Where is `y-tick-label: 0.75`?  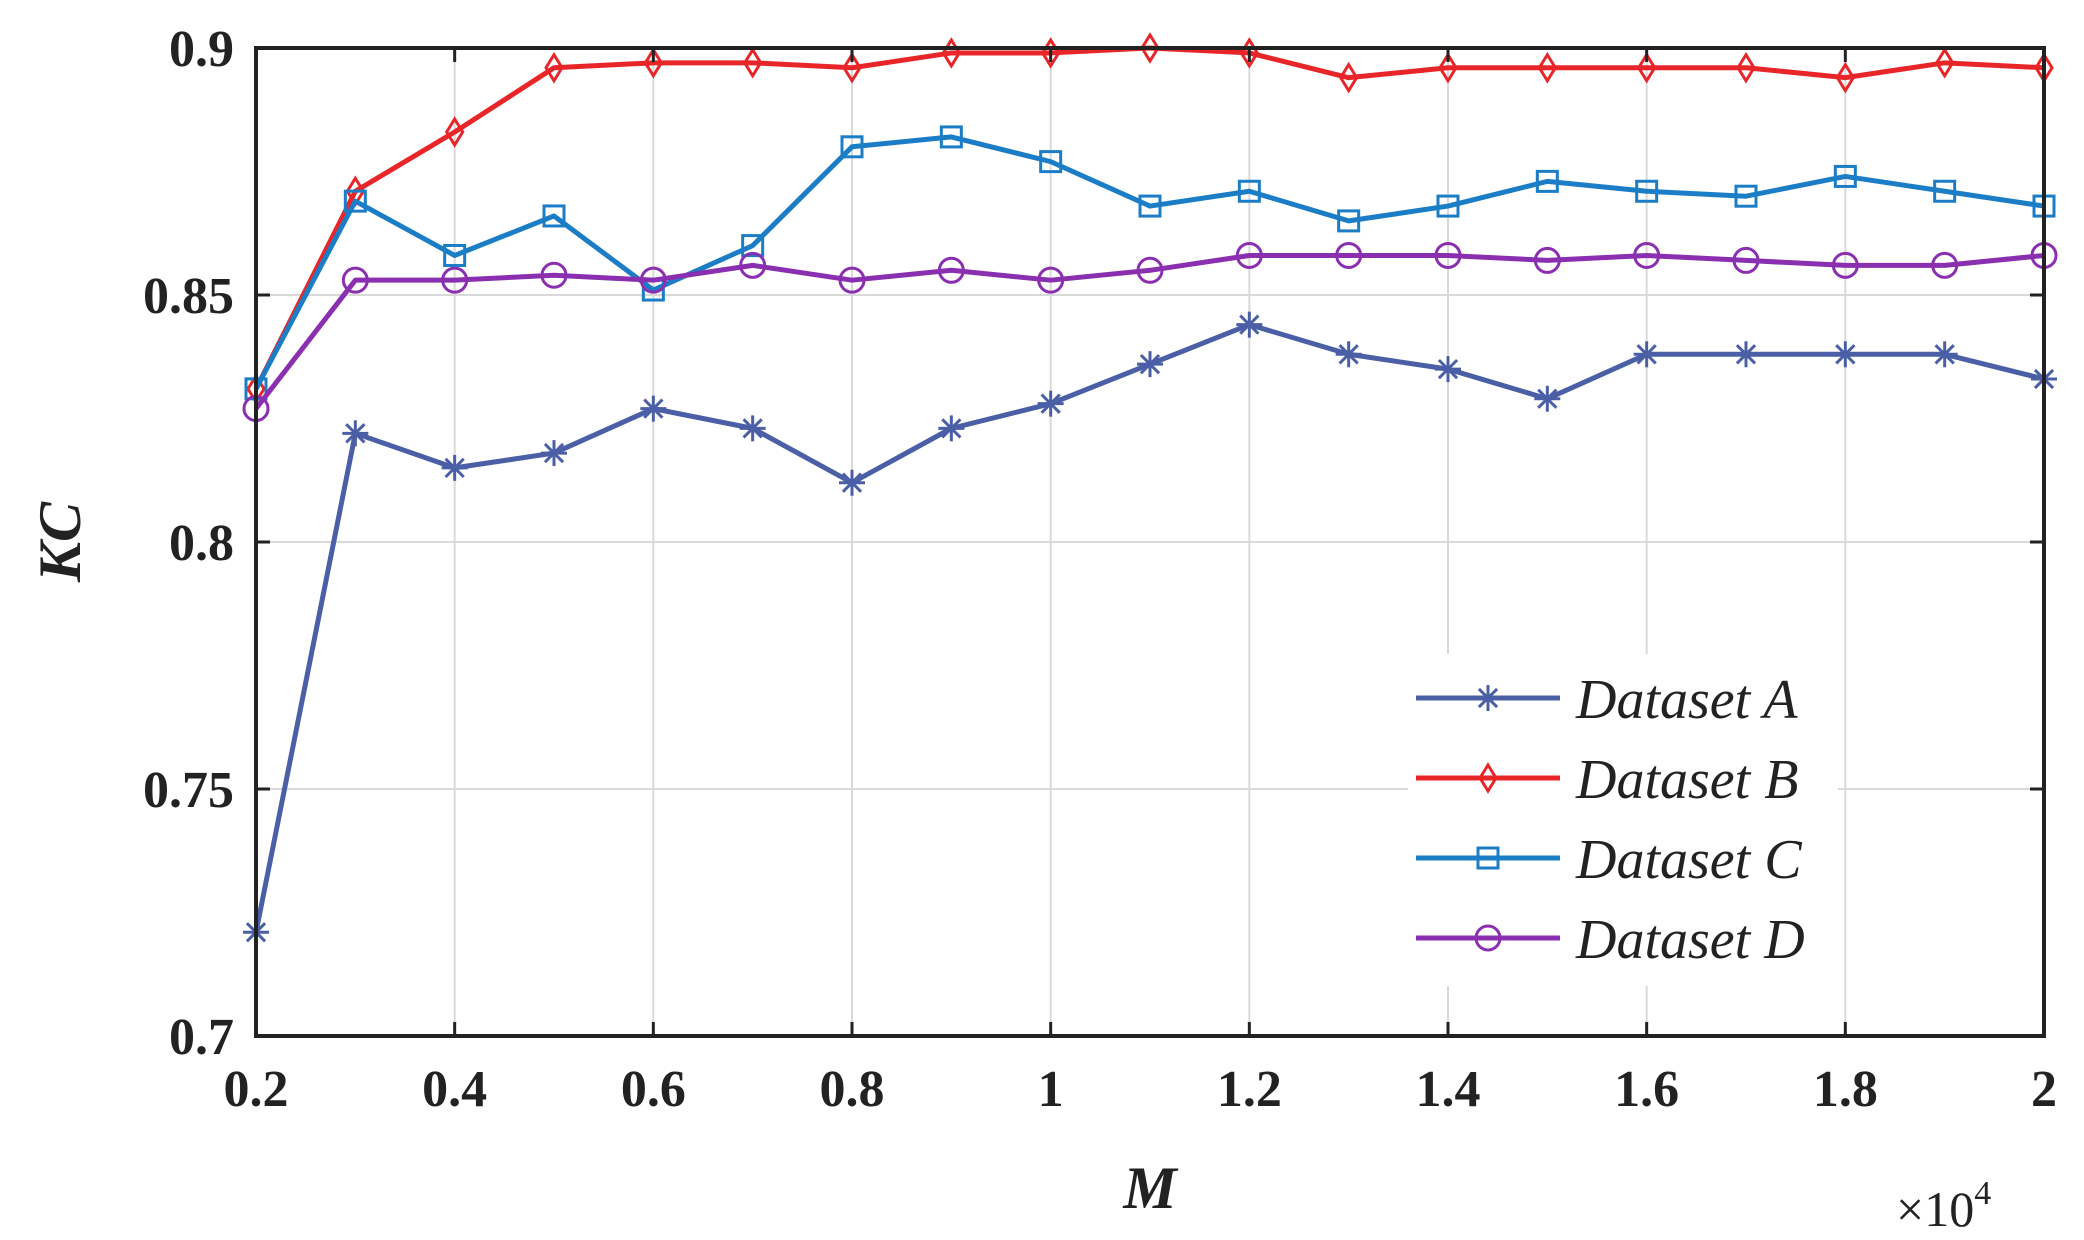
y-tick-label: 0.75 is located at coordinates (188, 790).